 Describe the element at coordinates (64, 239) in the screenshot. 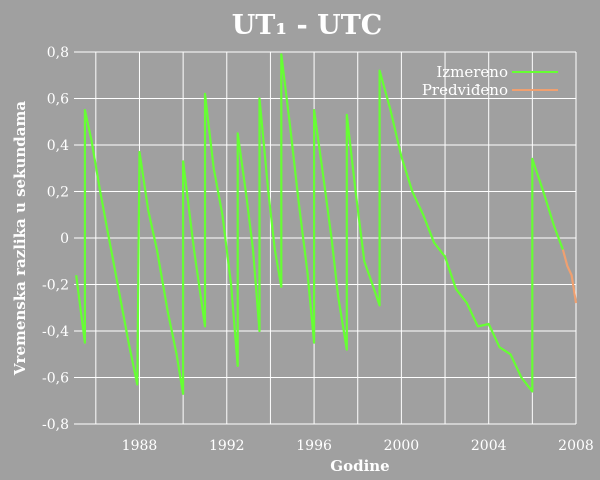

I see `y-tick-label: 0` at that location.